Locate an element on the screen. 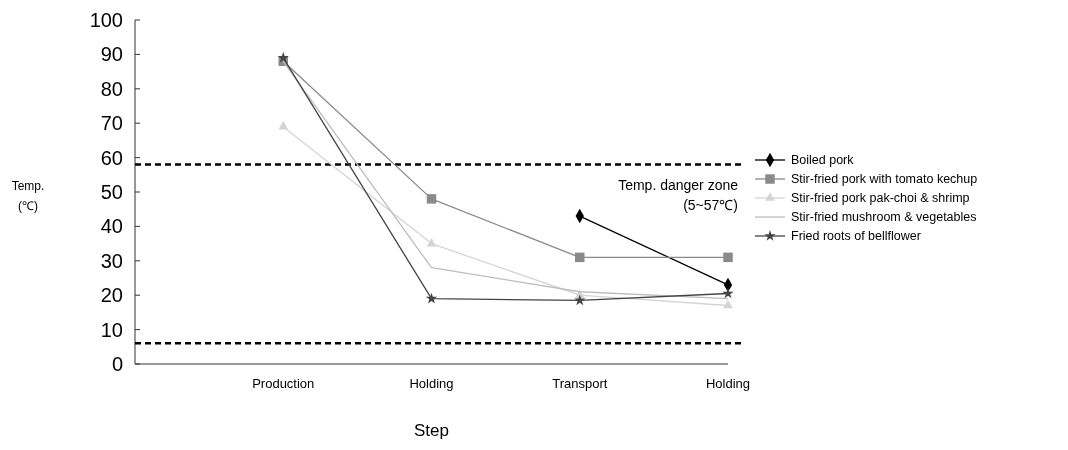 This screenshot has height=450, width=1068. legend-label: Stir-fried mushroom & vegetables is located at coordinates (884, 217).